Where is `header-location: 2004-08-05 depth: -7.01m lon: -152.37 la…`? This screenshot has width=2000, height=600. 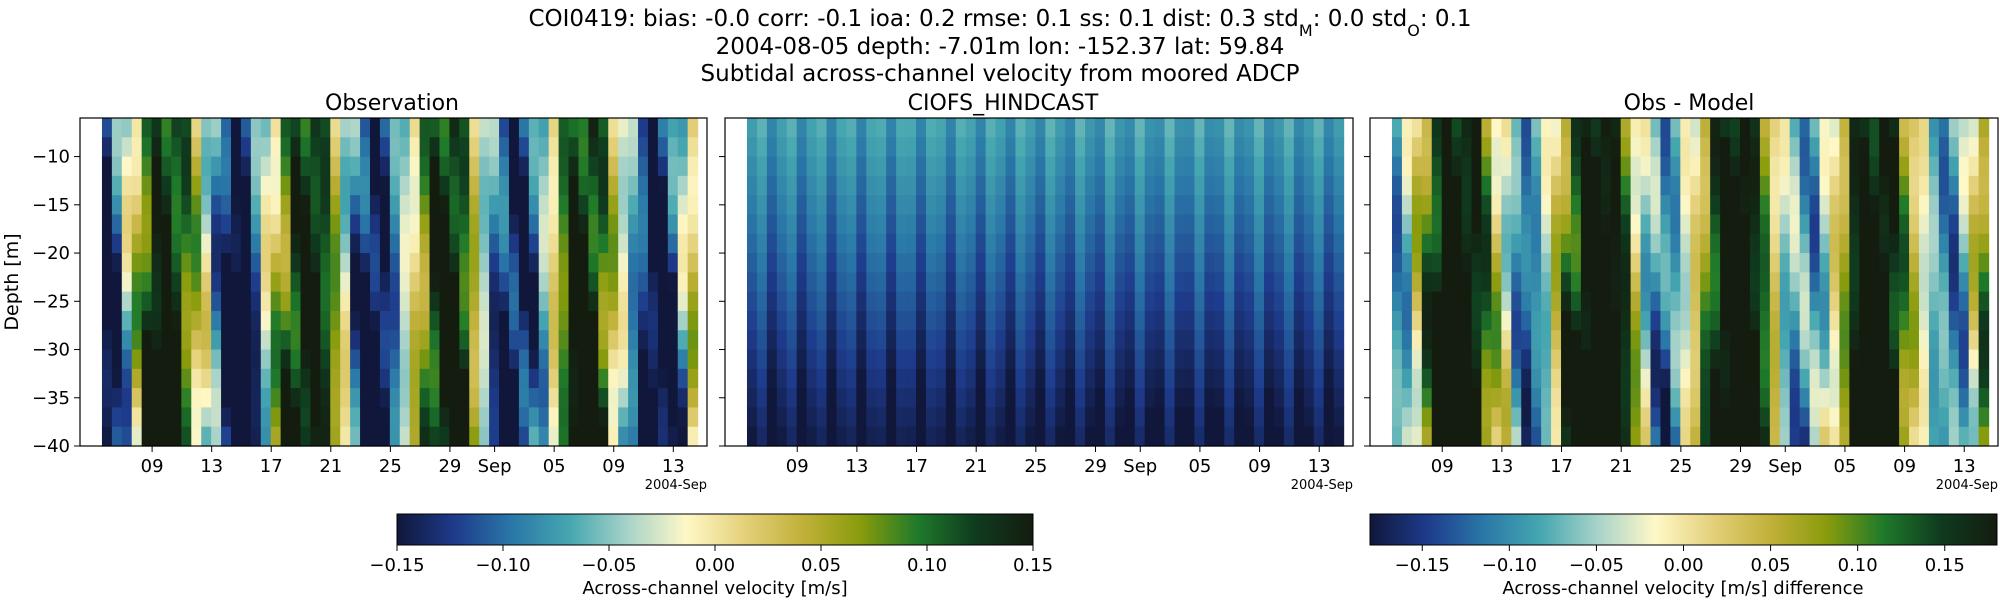 header-location: 2004-08-05 depth: -7.01m lon: -152.37 la… is located at coordinates (1000, 47).